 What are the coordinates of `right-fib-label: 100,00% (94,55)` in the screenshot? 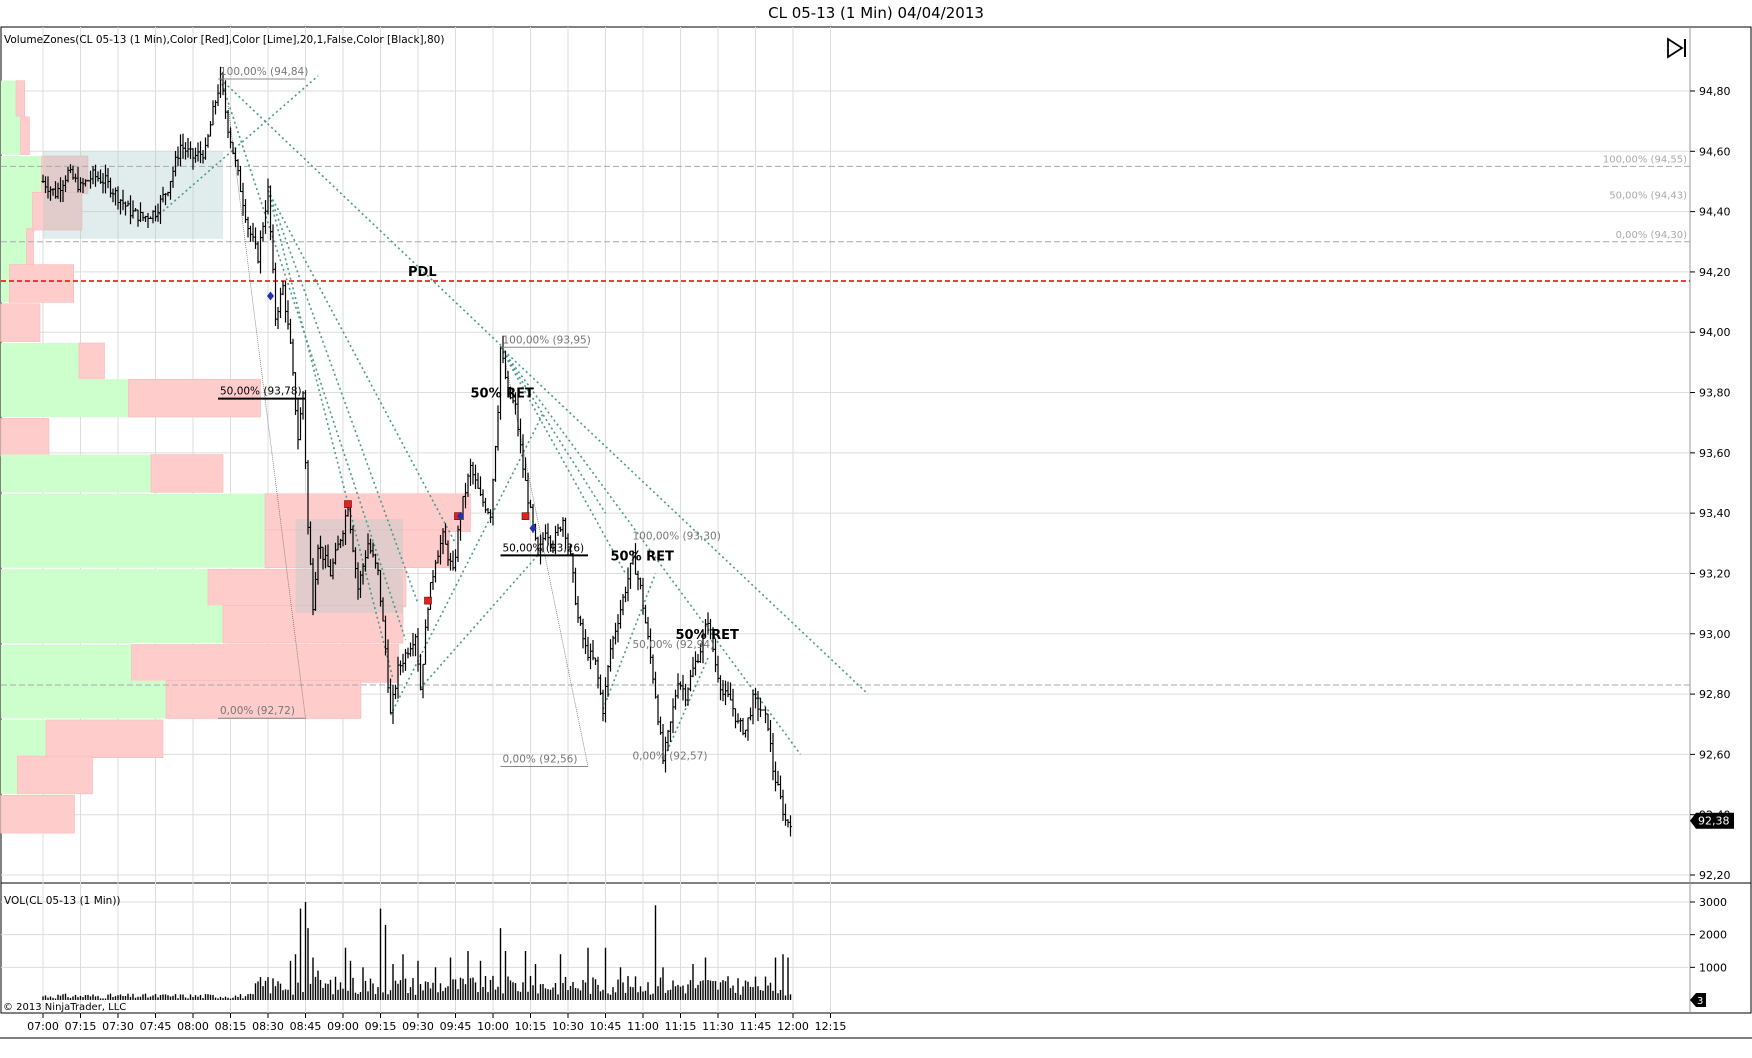 It's located at (1645, 159).